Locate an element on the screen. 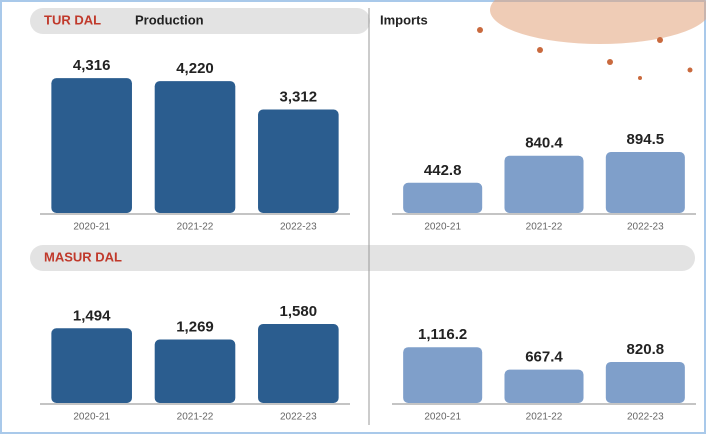 This screenshot has width=706, height=434. chart-title: Production is located at coordinates (169, 19).